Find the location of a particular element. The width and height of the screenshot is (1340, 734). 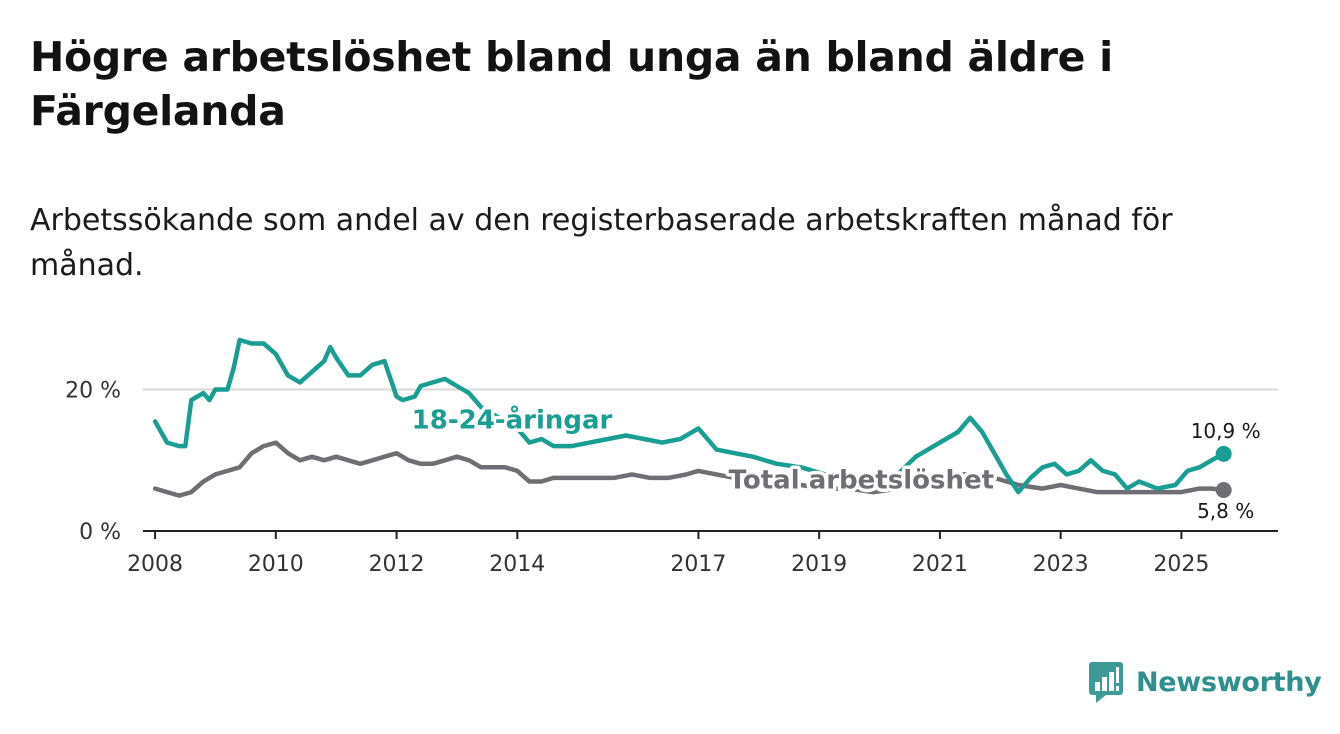

x-axis: 2008 2010 2012 2014 2017 2019 2021 2023 2025 is located at coordinates (702, 553).